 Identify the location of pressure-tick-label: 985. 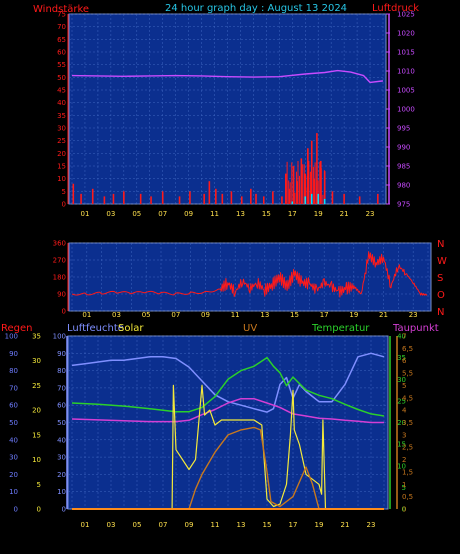
(403, 167).